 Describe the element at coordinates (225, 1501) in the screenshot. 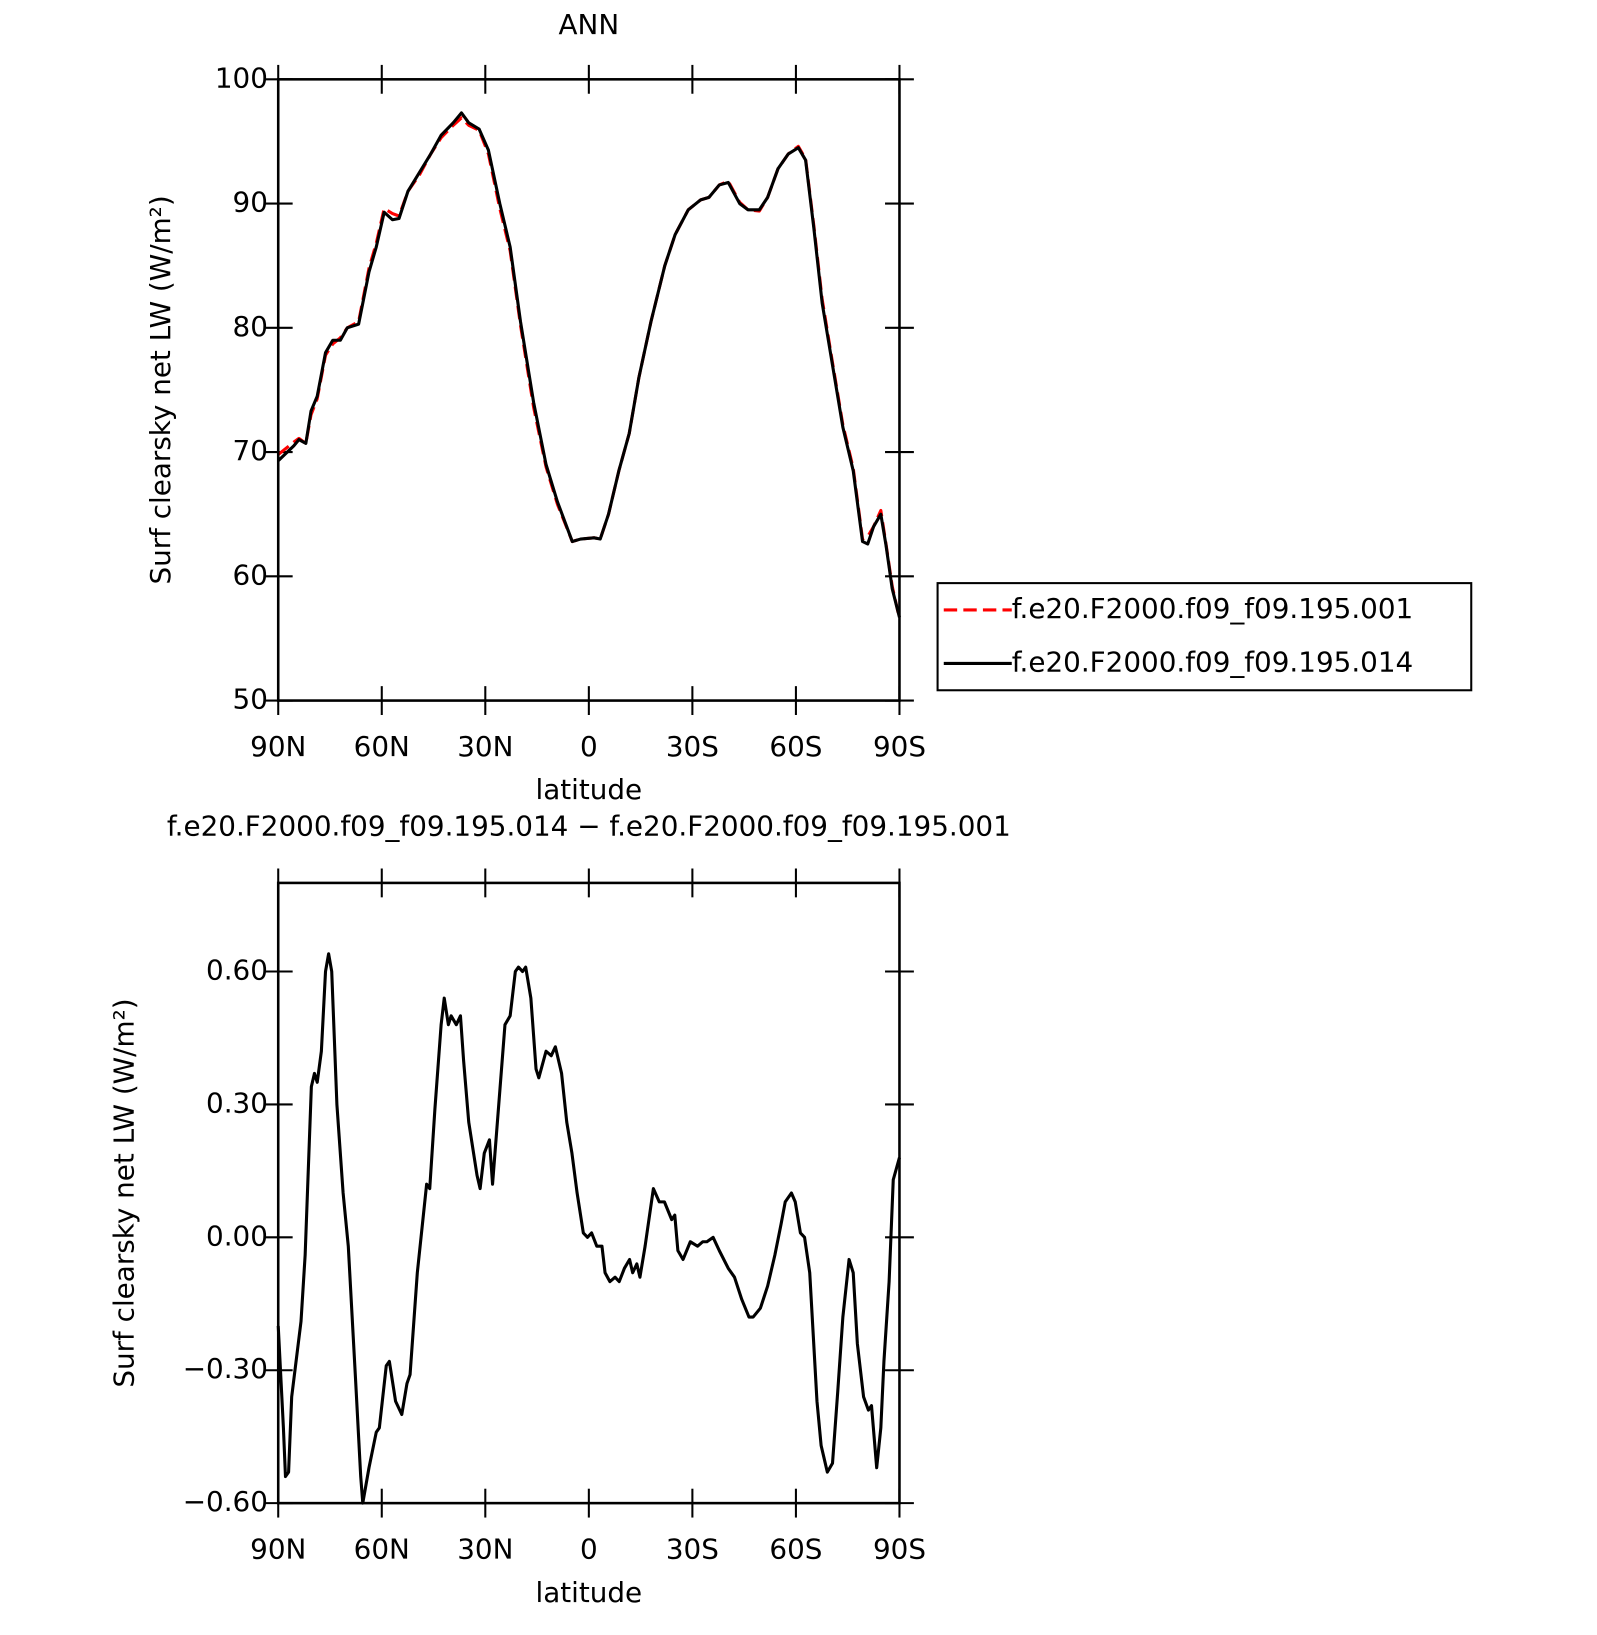

I see `y-tick-label: −0.60` at that location.